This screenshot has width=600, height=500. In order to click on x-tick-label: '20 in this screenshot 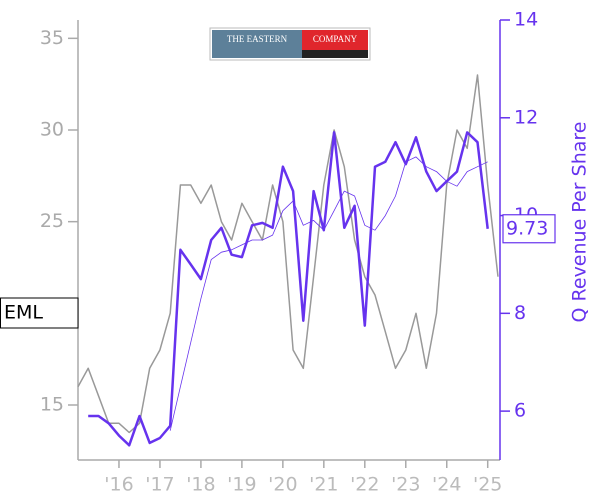, I will do `click(282, 485)`.